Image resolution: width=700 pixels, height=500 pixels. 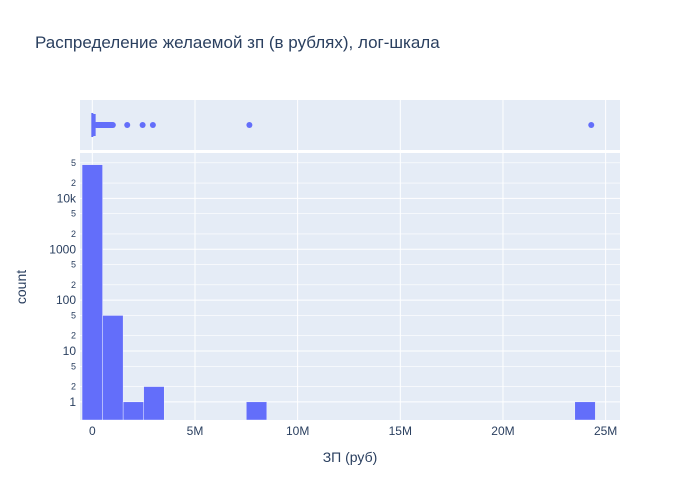 I want to click on y-tick-label: 1, so click(x=72, y=402).